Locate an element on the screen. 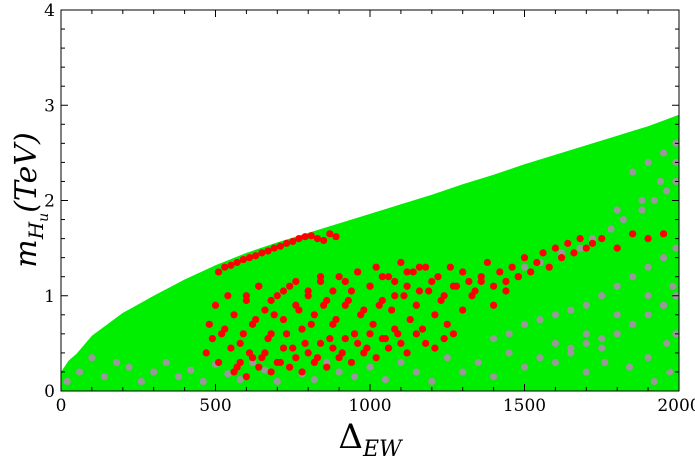 The height and width of the screenshot is (457, 695). y-tick-label: 2 is located at coordinates (49, 202).